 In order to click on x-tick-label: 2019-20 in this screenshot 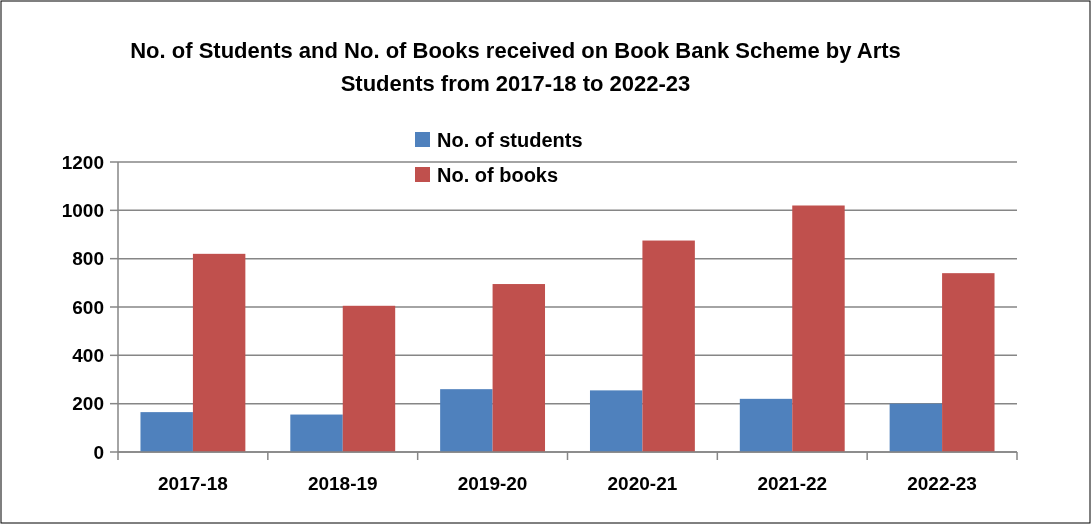, I will do `click(492, 483)`.